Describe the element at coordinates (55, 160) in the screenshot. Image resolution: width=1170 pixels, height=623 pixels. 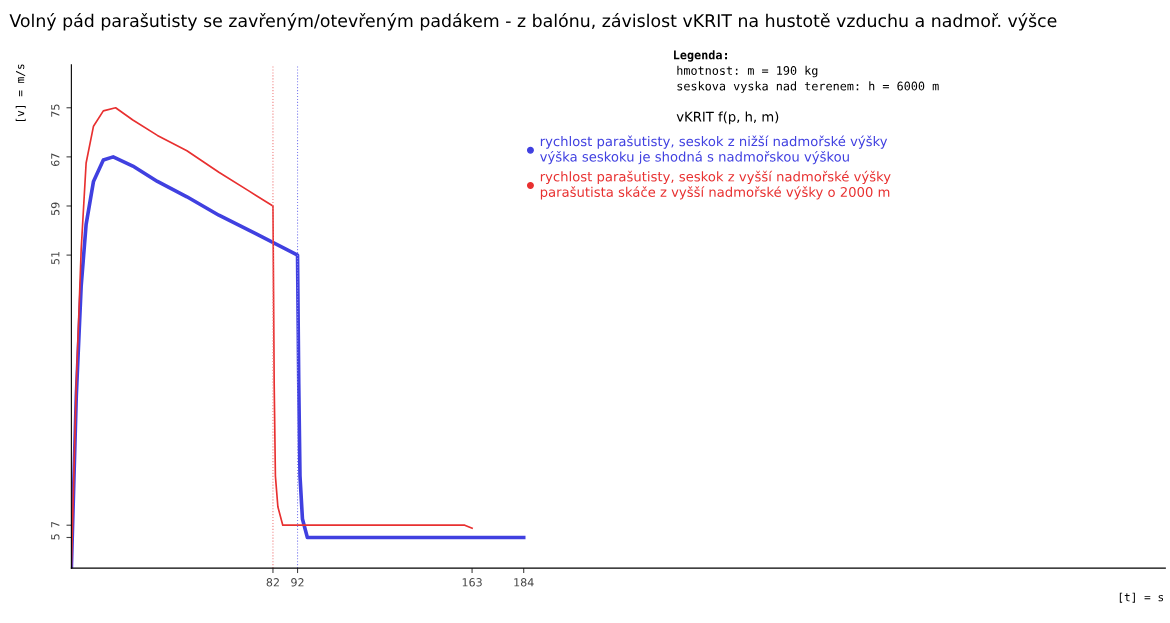
I see `y-tick-label: 67` at that location.